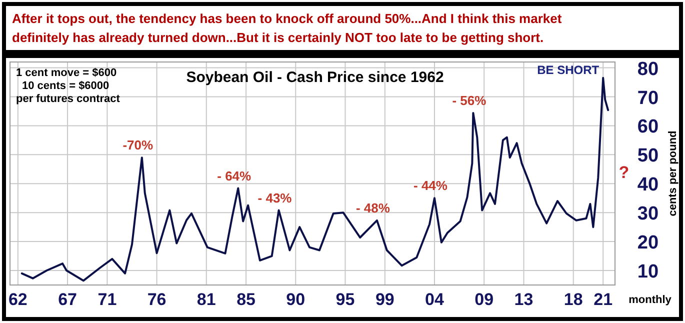 This screenshot has height=323, width=685. I want to click on annotation: per futures contract, so click(68, 99).